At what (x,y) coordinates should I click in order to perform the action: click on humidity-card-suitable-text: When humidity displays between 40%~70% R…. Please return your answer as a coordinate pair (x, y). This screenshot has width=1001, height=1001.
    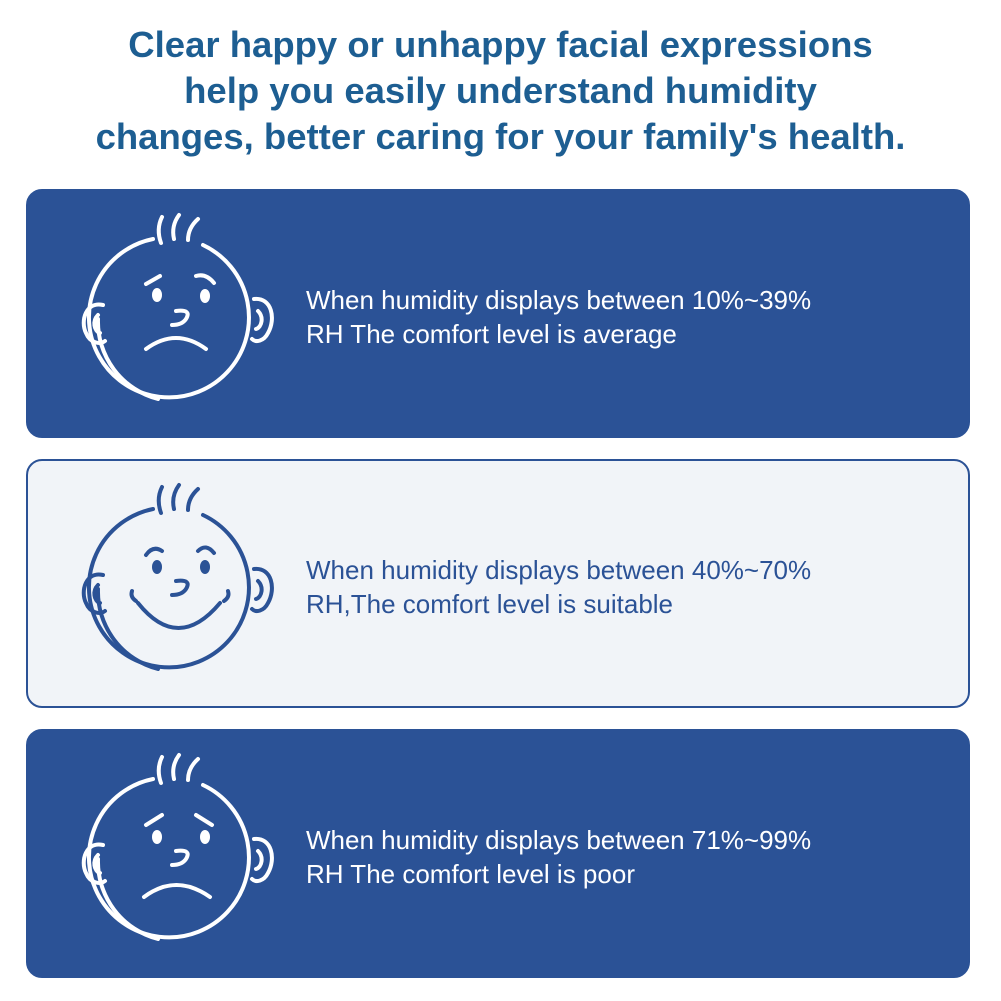
    Looking at the image, I should click on (636, 587).